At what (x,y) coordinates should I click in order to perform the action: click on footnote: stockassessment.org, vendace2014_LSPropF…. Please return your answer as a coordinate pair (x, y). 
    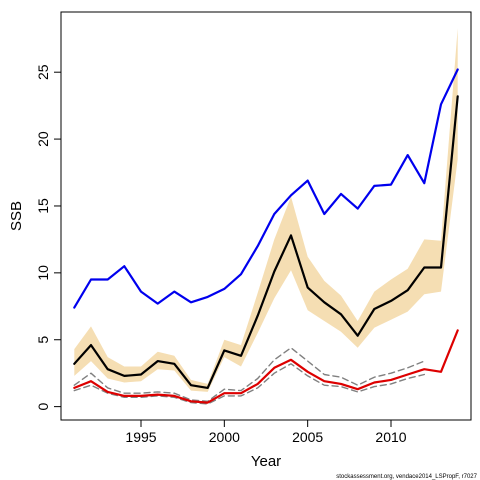
    Looking at the image, I should click on (406, 477).